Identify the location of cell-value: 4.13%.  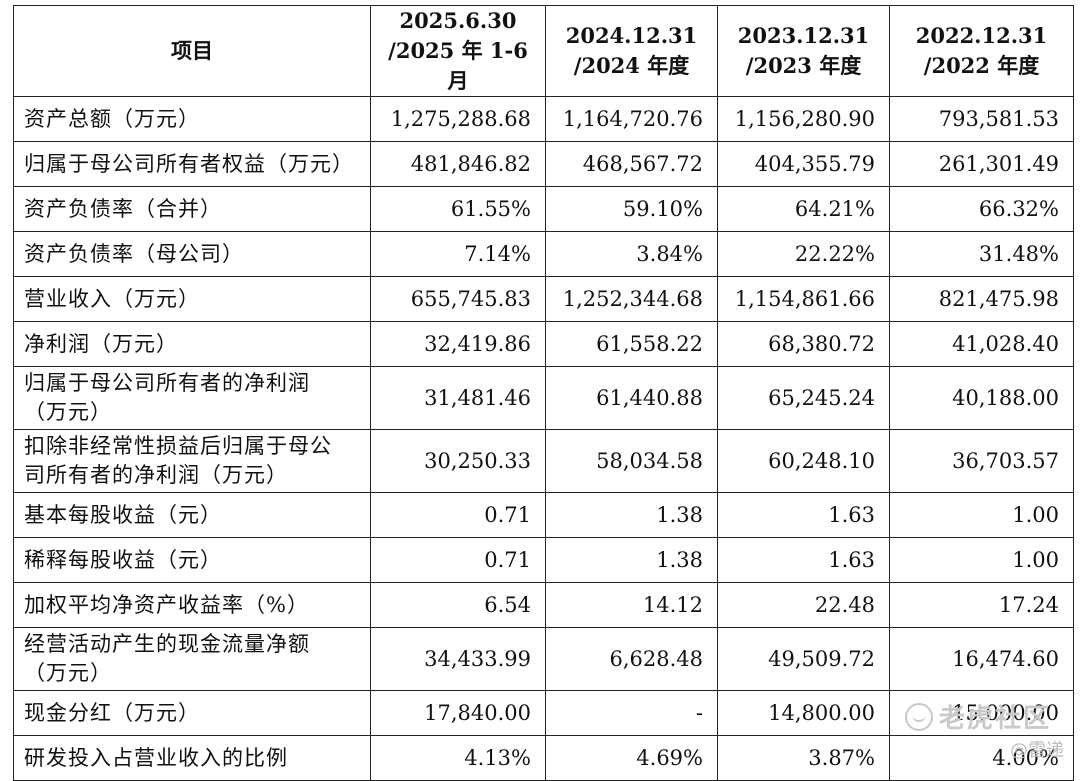
(458, 758).